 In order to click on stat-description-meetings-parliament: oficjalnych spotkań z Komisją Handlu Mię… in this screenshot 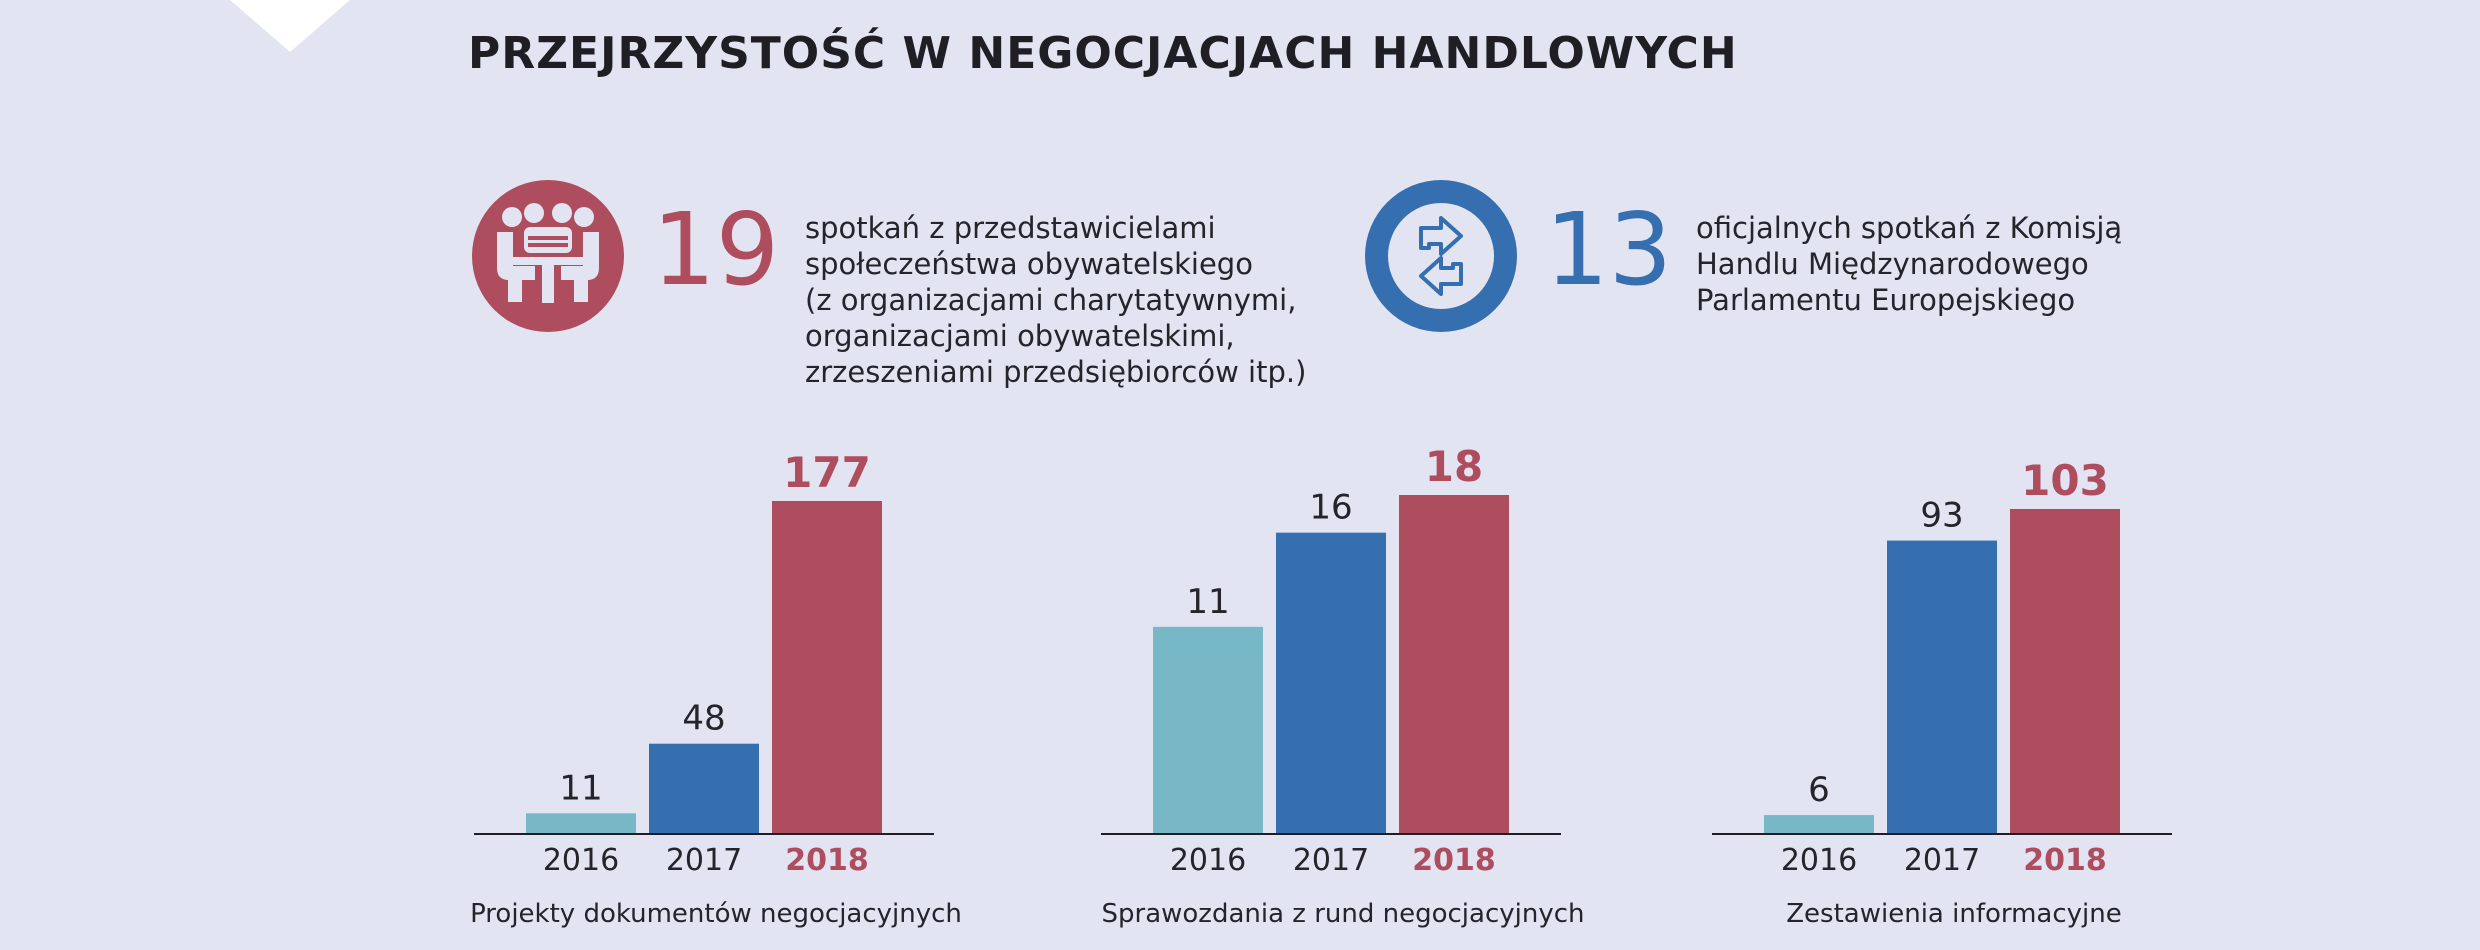, I will do `click(1909, 264)`.